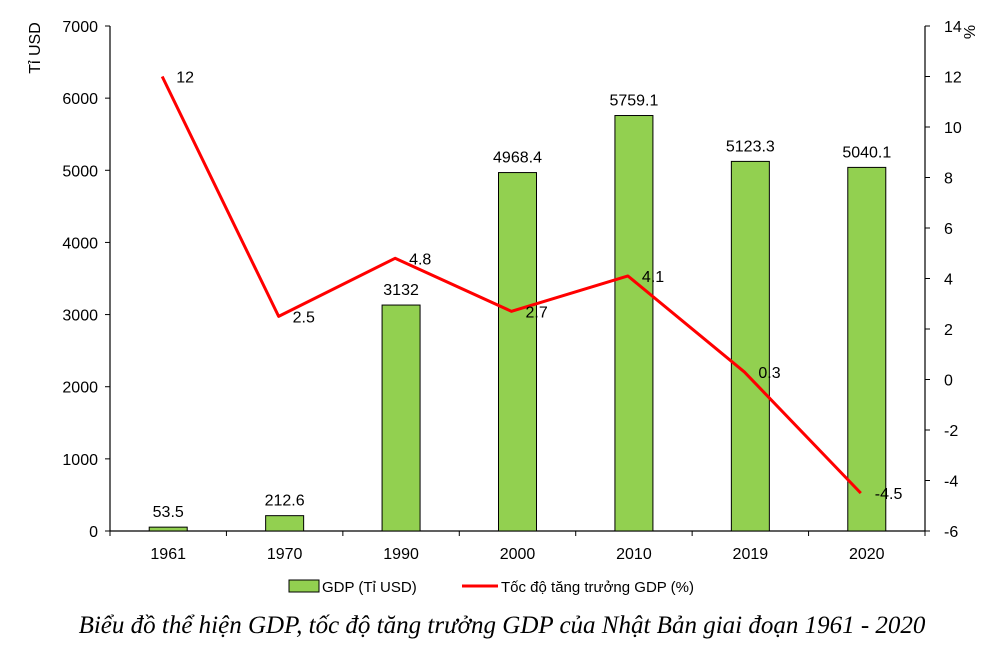  Describe the element at coordinates (751, 554) in the screenshot. I see `x-tick-label: 2019` at that location.